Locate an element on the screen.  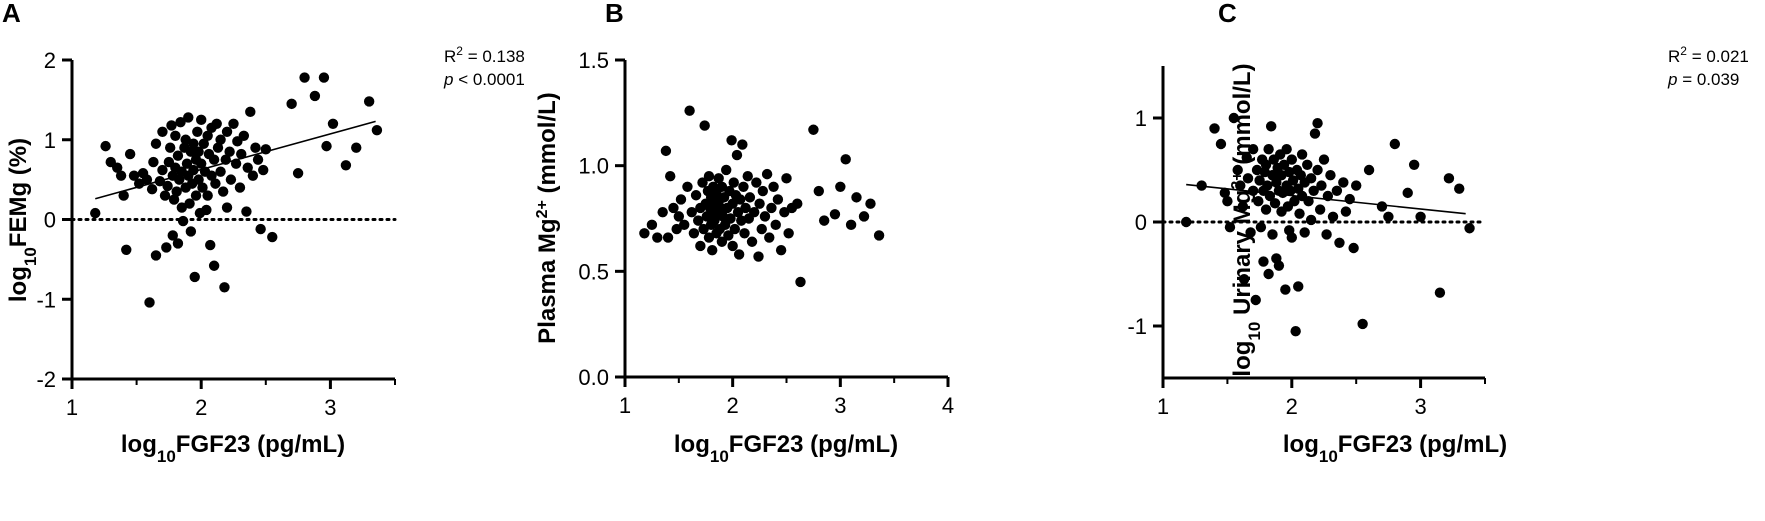
panel-c-p: p = 0.039 is located at coordinates (1703, 79).